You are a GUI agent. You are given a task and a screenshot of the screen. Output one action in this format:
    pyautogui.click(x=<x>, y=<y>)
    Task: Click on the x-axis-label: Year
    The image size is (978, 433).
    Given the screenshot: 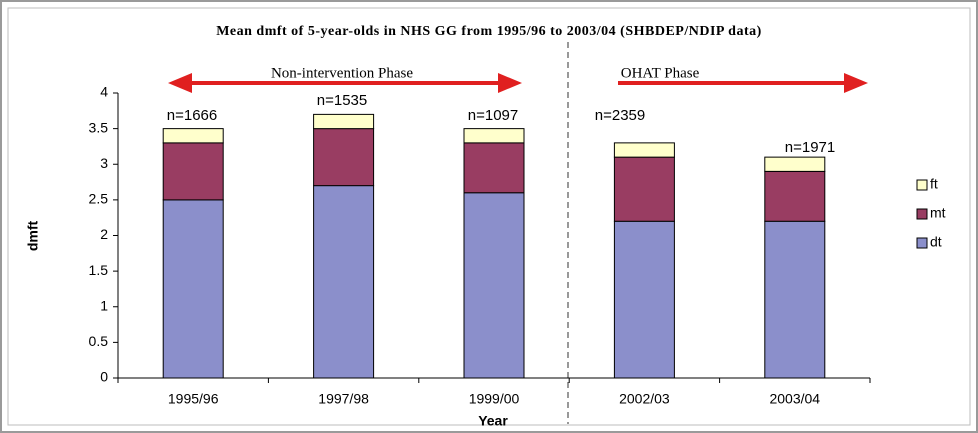 What is the action you would take?
    pyautogui.click(x=493, y=421)
    